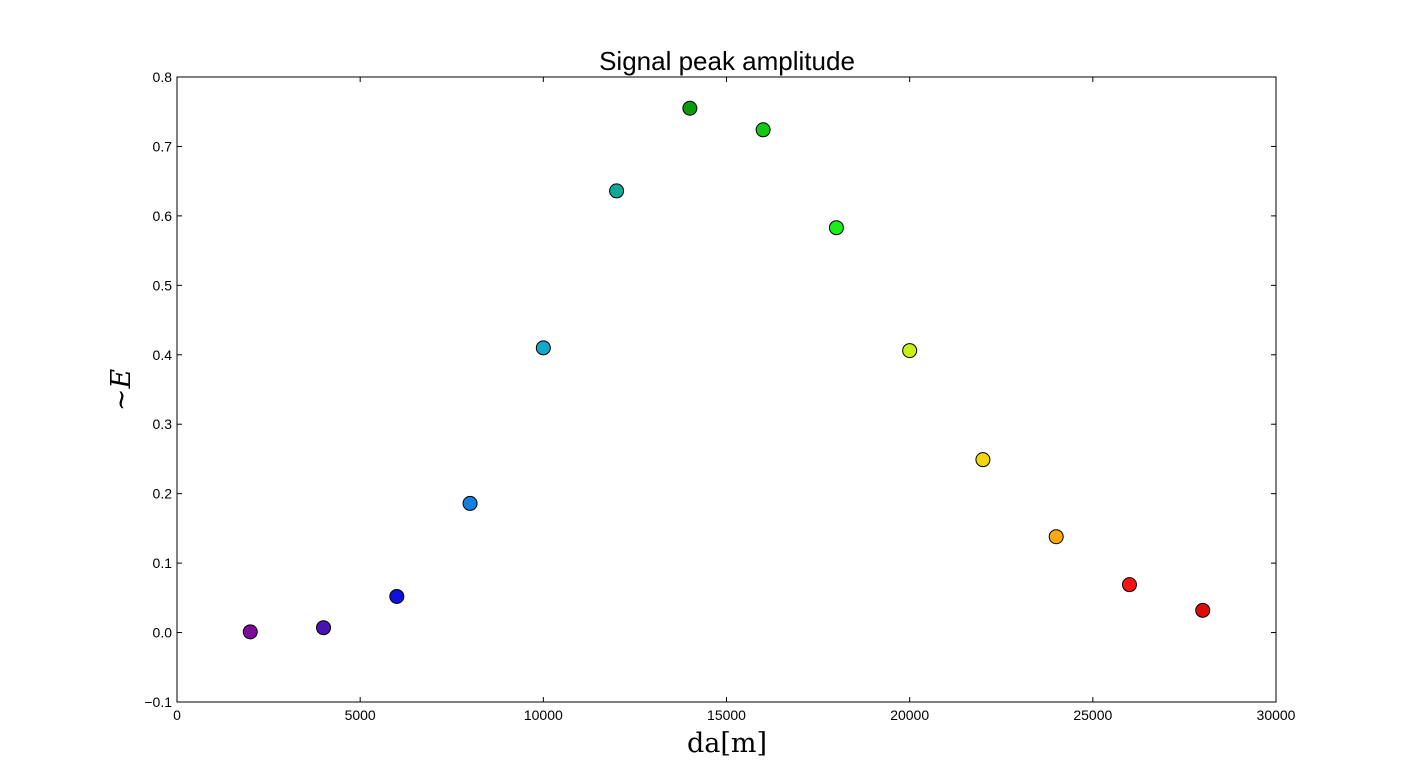 The width and height of the screenshot is (1418, 780). What do you see at coordinates (909, 715) in the screenshot?
I see `x-tick-label: 20000` at bounding box center [909, 715].